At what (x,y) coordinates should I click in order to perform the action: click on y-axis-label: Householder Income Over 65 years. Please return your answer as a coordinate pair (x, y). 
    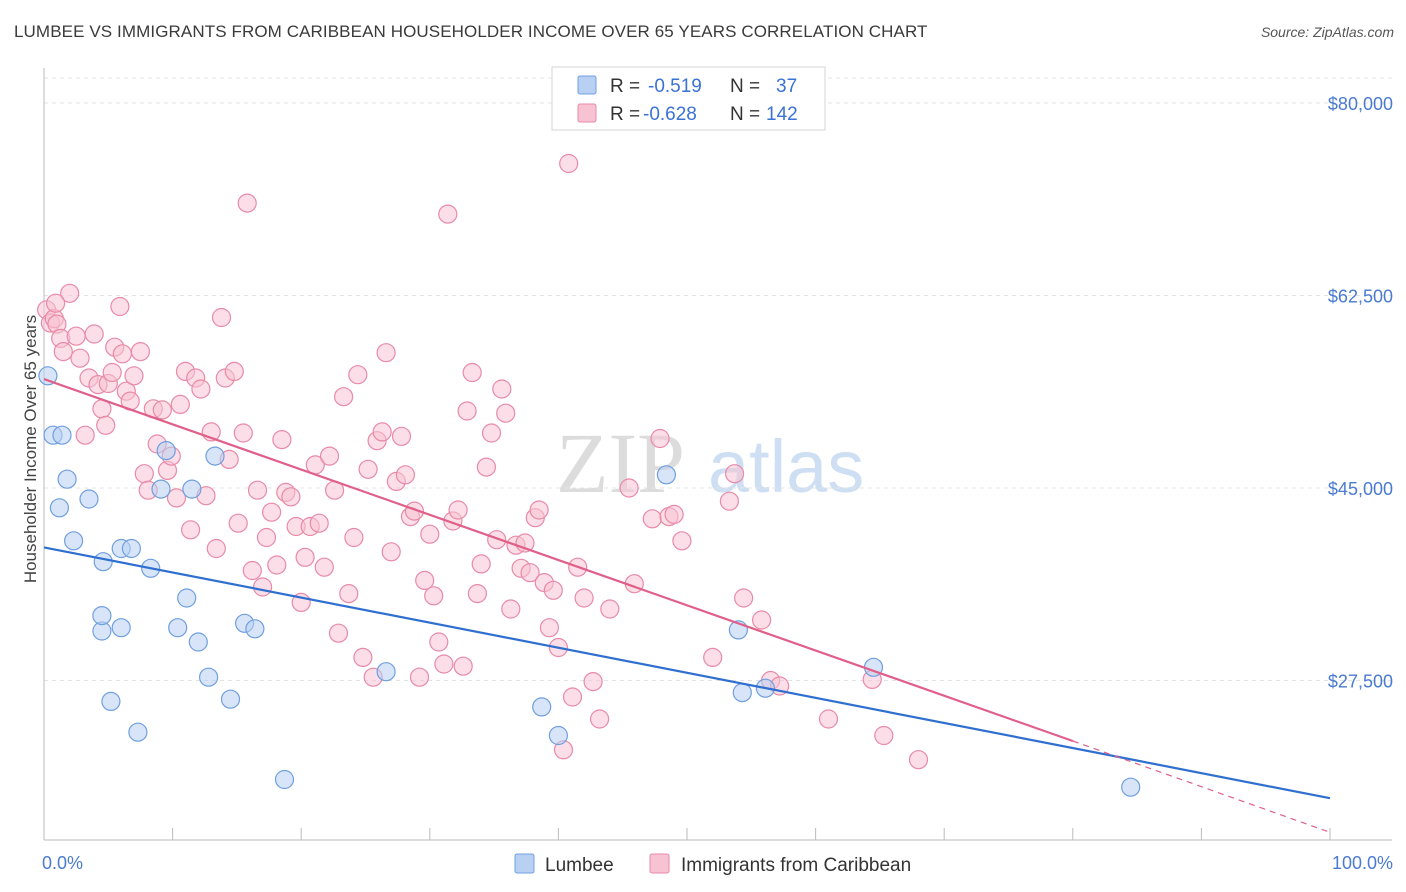
    Looking at the image, I should click on (30, 449).